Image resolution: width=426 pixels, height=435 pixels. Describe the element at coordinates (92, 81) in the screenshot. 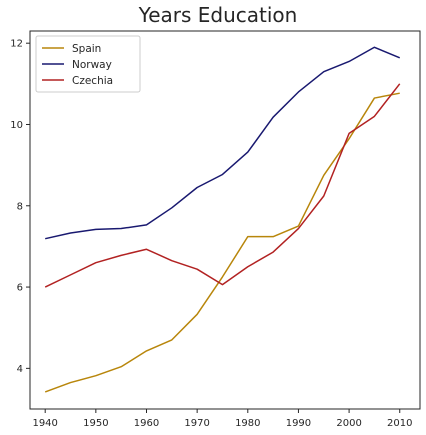

I see `legend-label-czechia: Czechia` at that location.